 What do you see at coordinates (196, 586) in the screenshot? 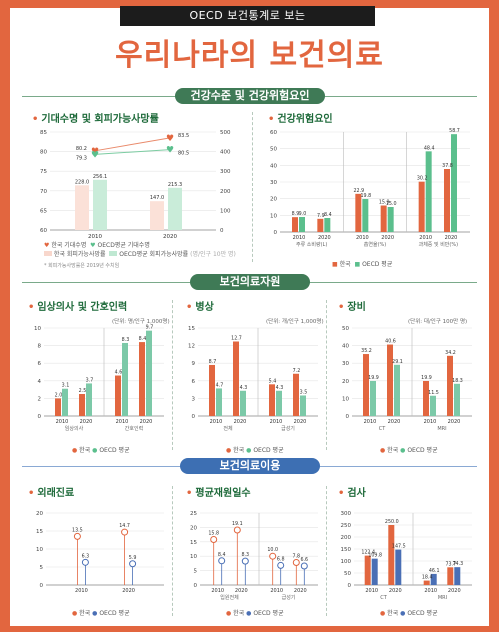
I see `alos-tick-label: 0` at bounding box center [196, 586].